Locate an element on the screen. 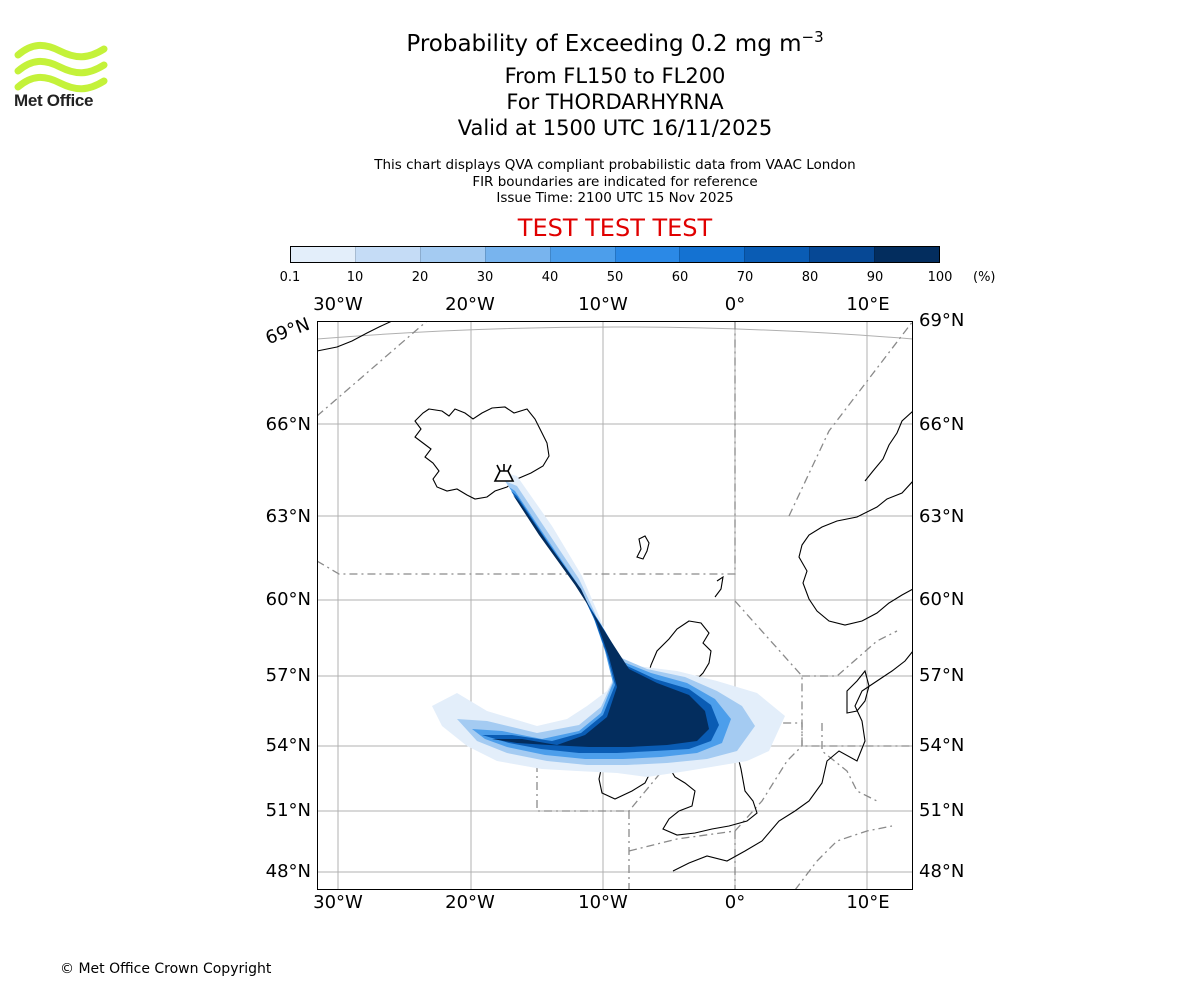 Image resolution: width=1200 pixels, height=1000 pixels. lon-label-top: 30°W is located at coordinates (338, 304).